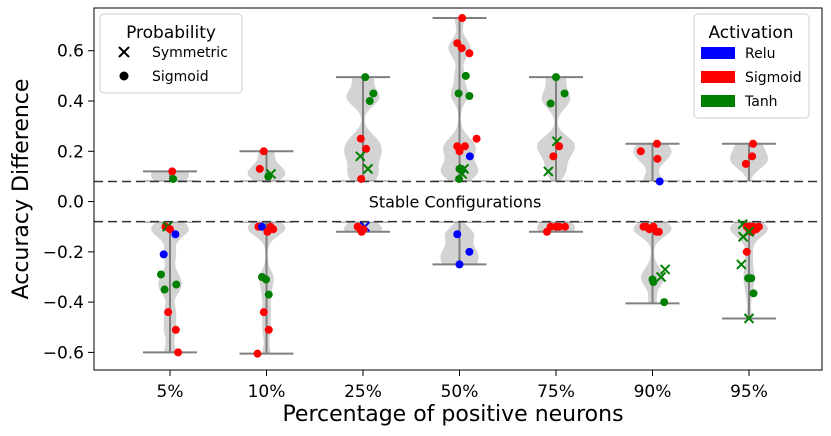 The width and height of the screenshot is (831, 436). What do you see at coordinates (70, 102) in the screenshot?
I see `y-tick-label-5: 0.4` at bounding box center [70, 102].